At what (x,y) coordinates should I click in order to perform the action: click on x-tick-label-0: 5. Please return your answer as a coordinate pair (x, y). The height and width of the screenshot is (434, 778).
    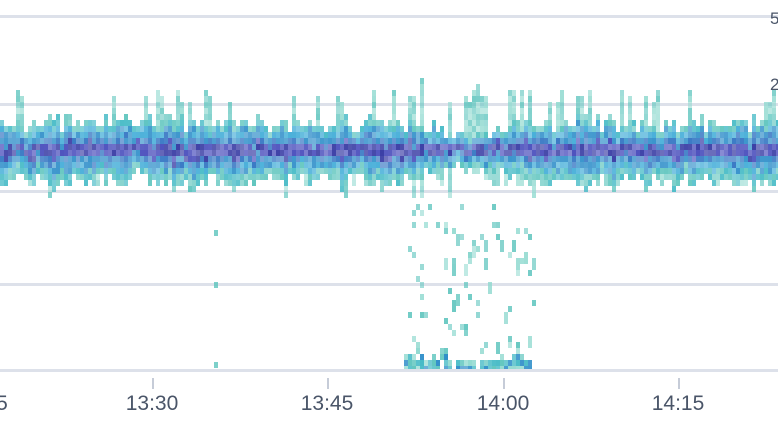
    Looking at the image, I should click on (4, 403).